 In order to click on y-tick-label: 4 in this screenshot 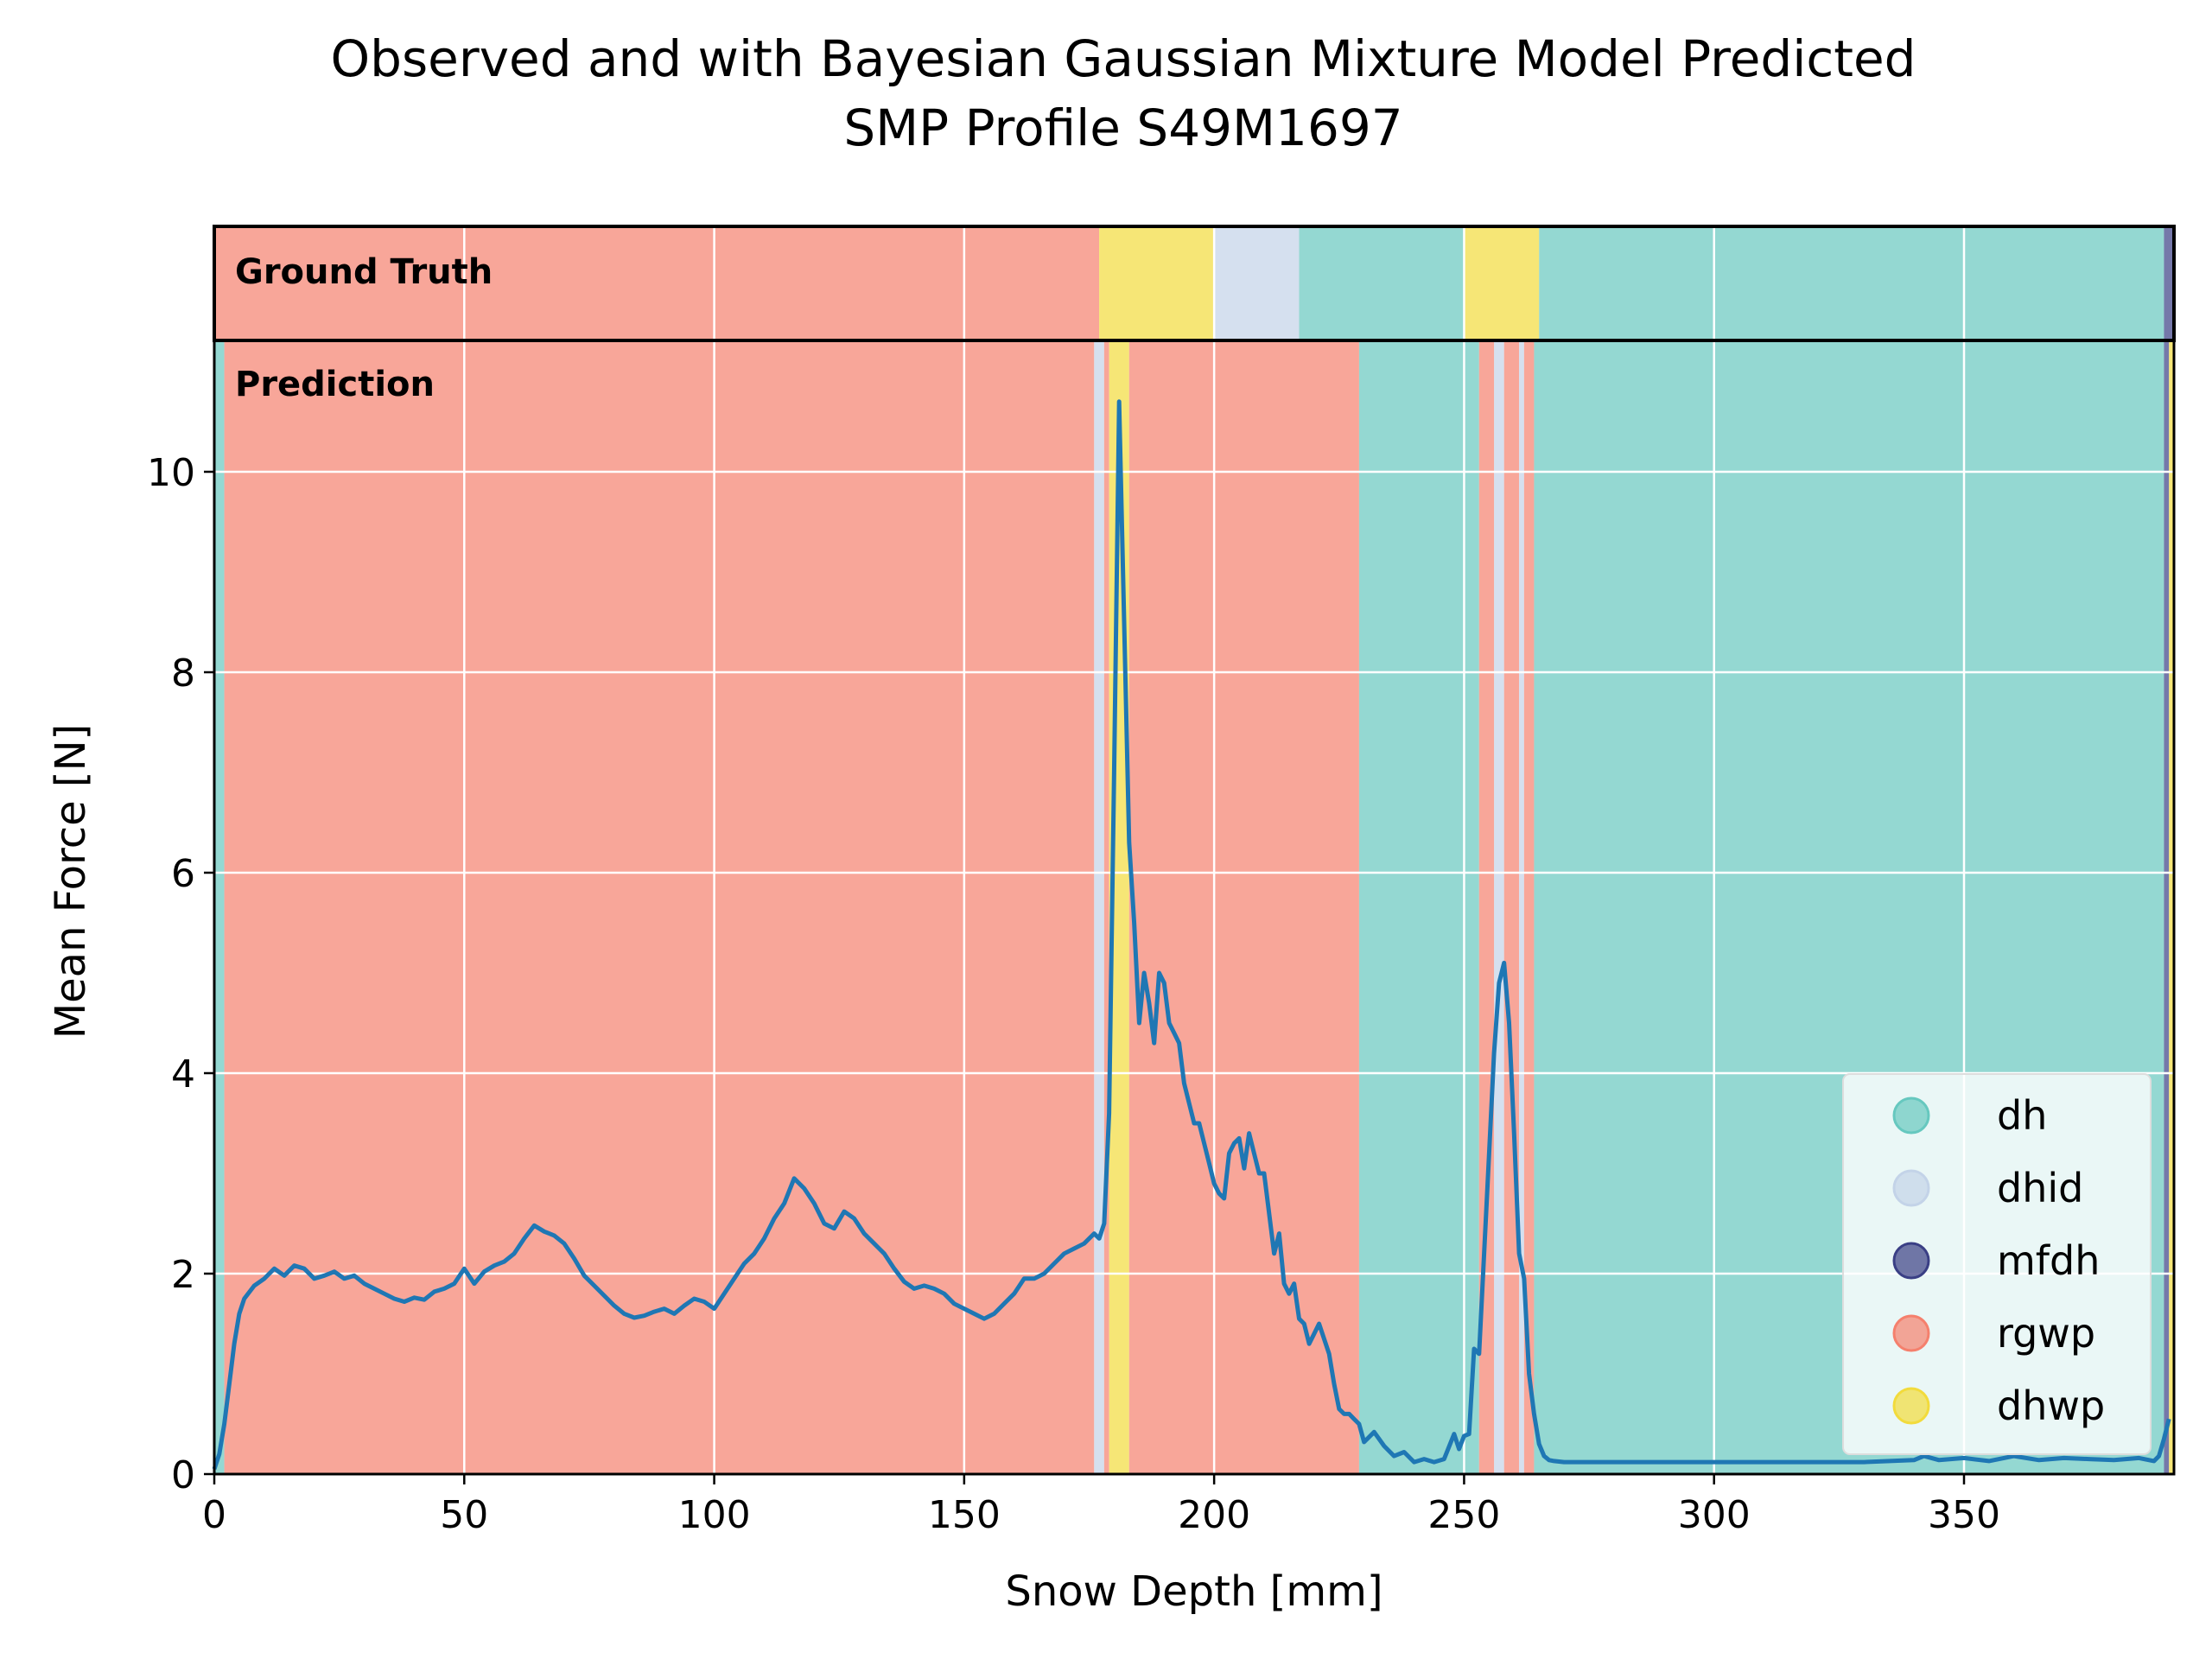, I will do `click(183, 1074)`.